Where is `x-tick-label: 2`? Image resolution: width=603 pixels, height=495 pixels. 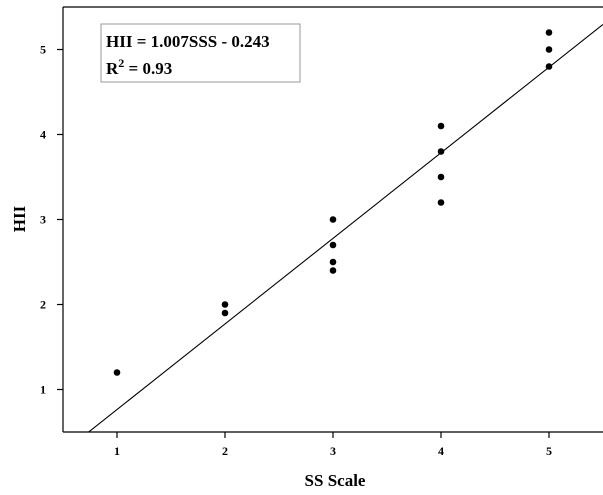 x-tick-label: 2 is located at coordinates (225, 451).